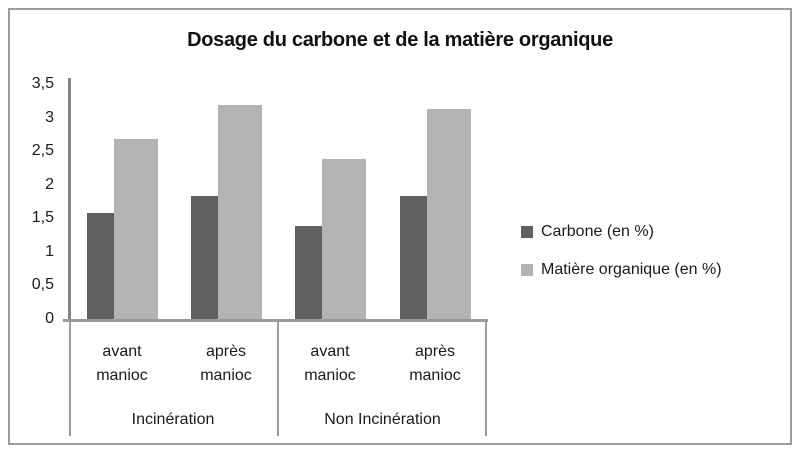  Describe the element at coordinates (49, 251) in the screenshot. I see `y-axis-tick-label: 1` at that location.